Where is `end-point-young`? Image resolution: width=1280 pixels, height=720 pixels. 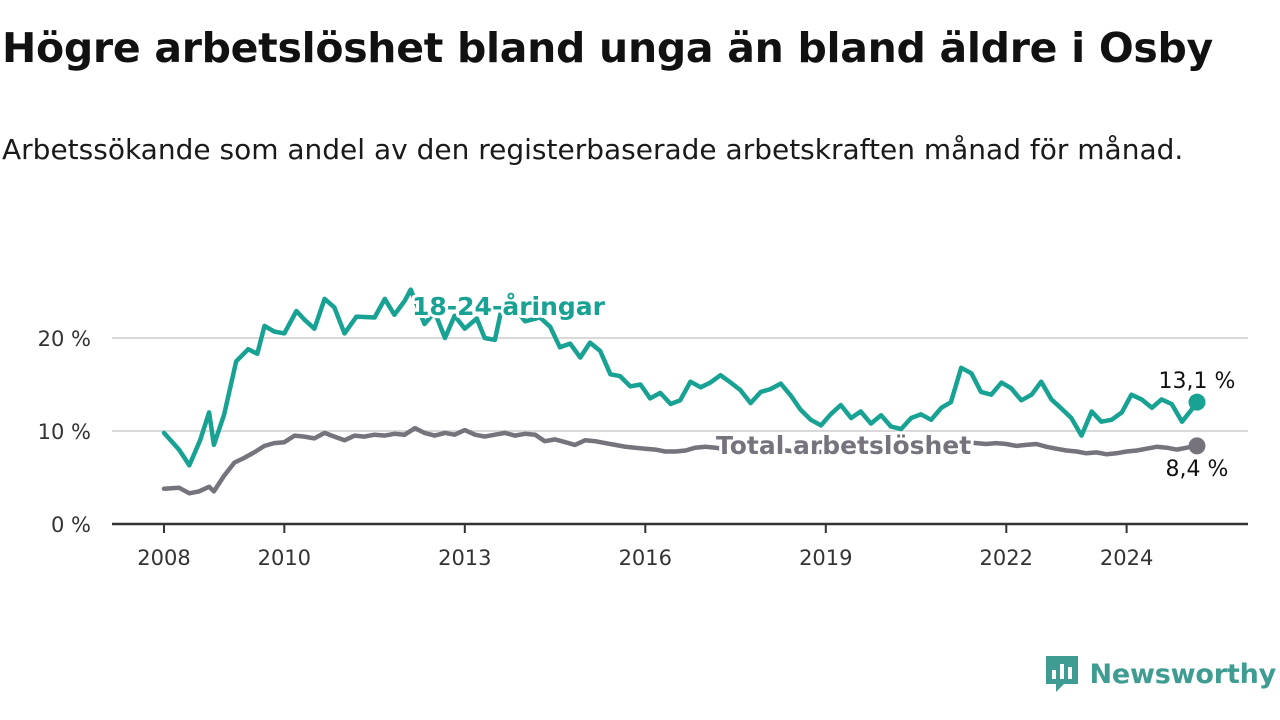
end-point-young is located at coordinates (1197, 402).